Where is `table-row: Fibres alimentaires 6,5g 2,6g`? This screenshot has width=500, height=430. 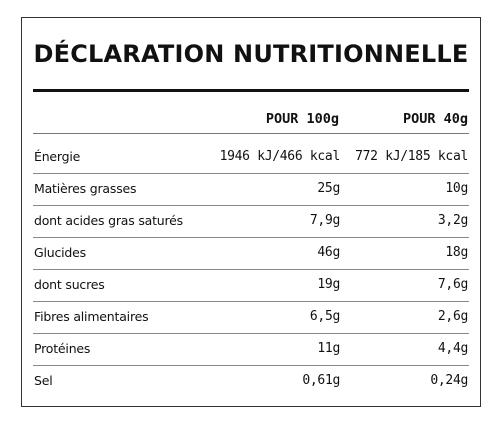 table-row: Fibres alimentaires 6,5g 2,6g is located at coordinates (251, 318).